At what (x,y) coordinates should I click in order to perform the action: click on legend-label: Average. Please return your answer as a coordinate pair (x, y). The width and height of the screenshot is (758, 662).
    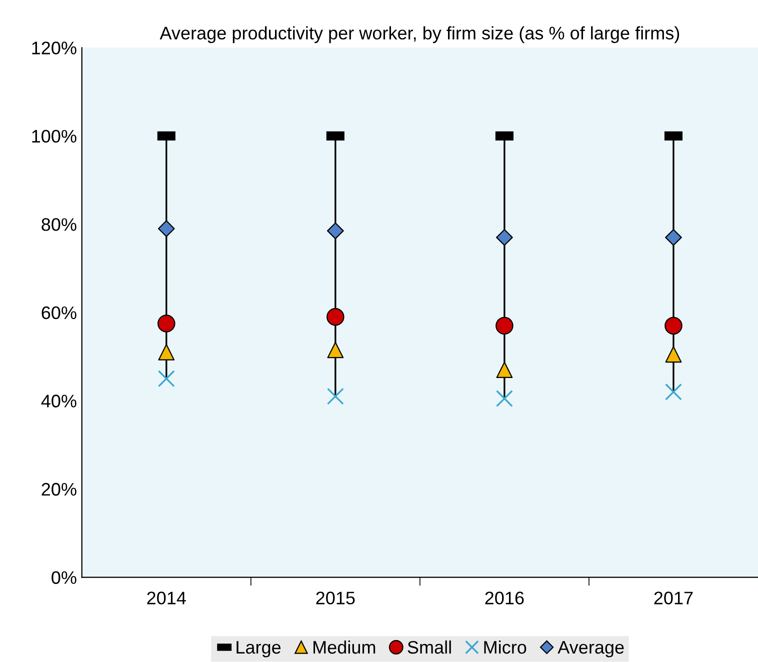
    Looking at the image, I should click on (591, 649).